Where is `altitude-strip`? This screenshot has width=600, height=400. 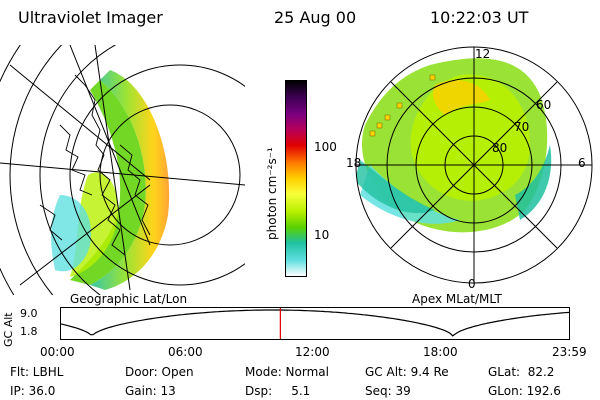 altitude-strip is located at coordinates (315, 323).